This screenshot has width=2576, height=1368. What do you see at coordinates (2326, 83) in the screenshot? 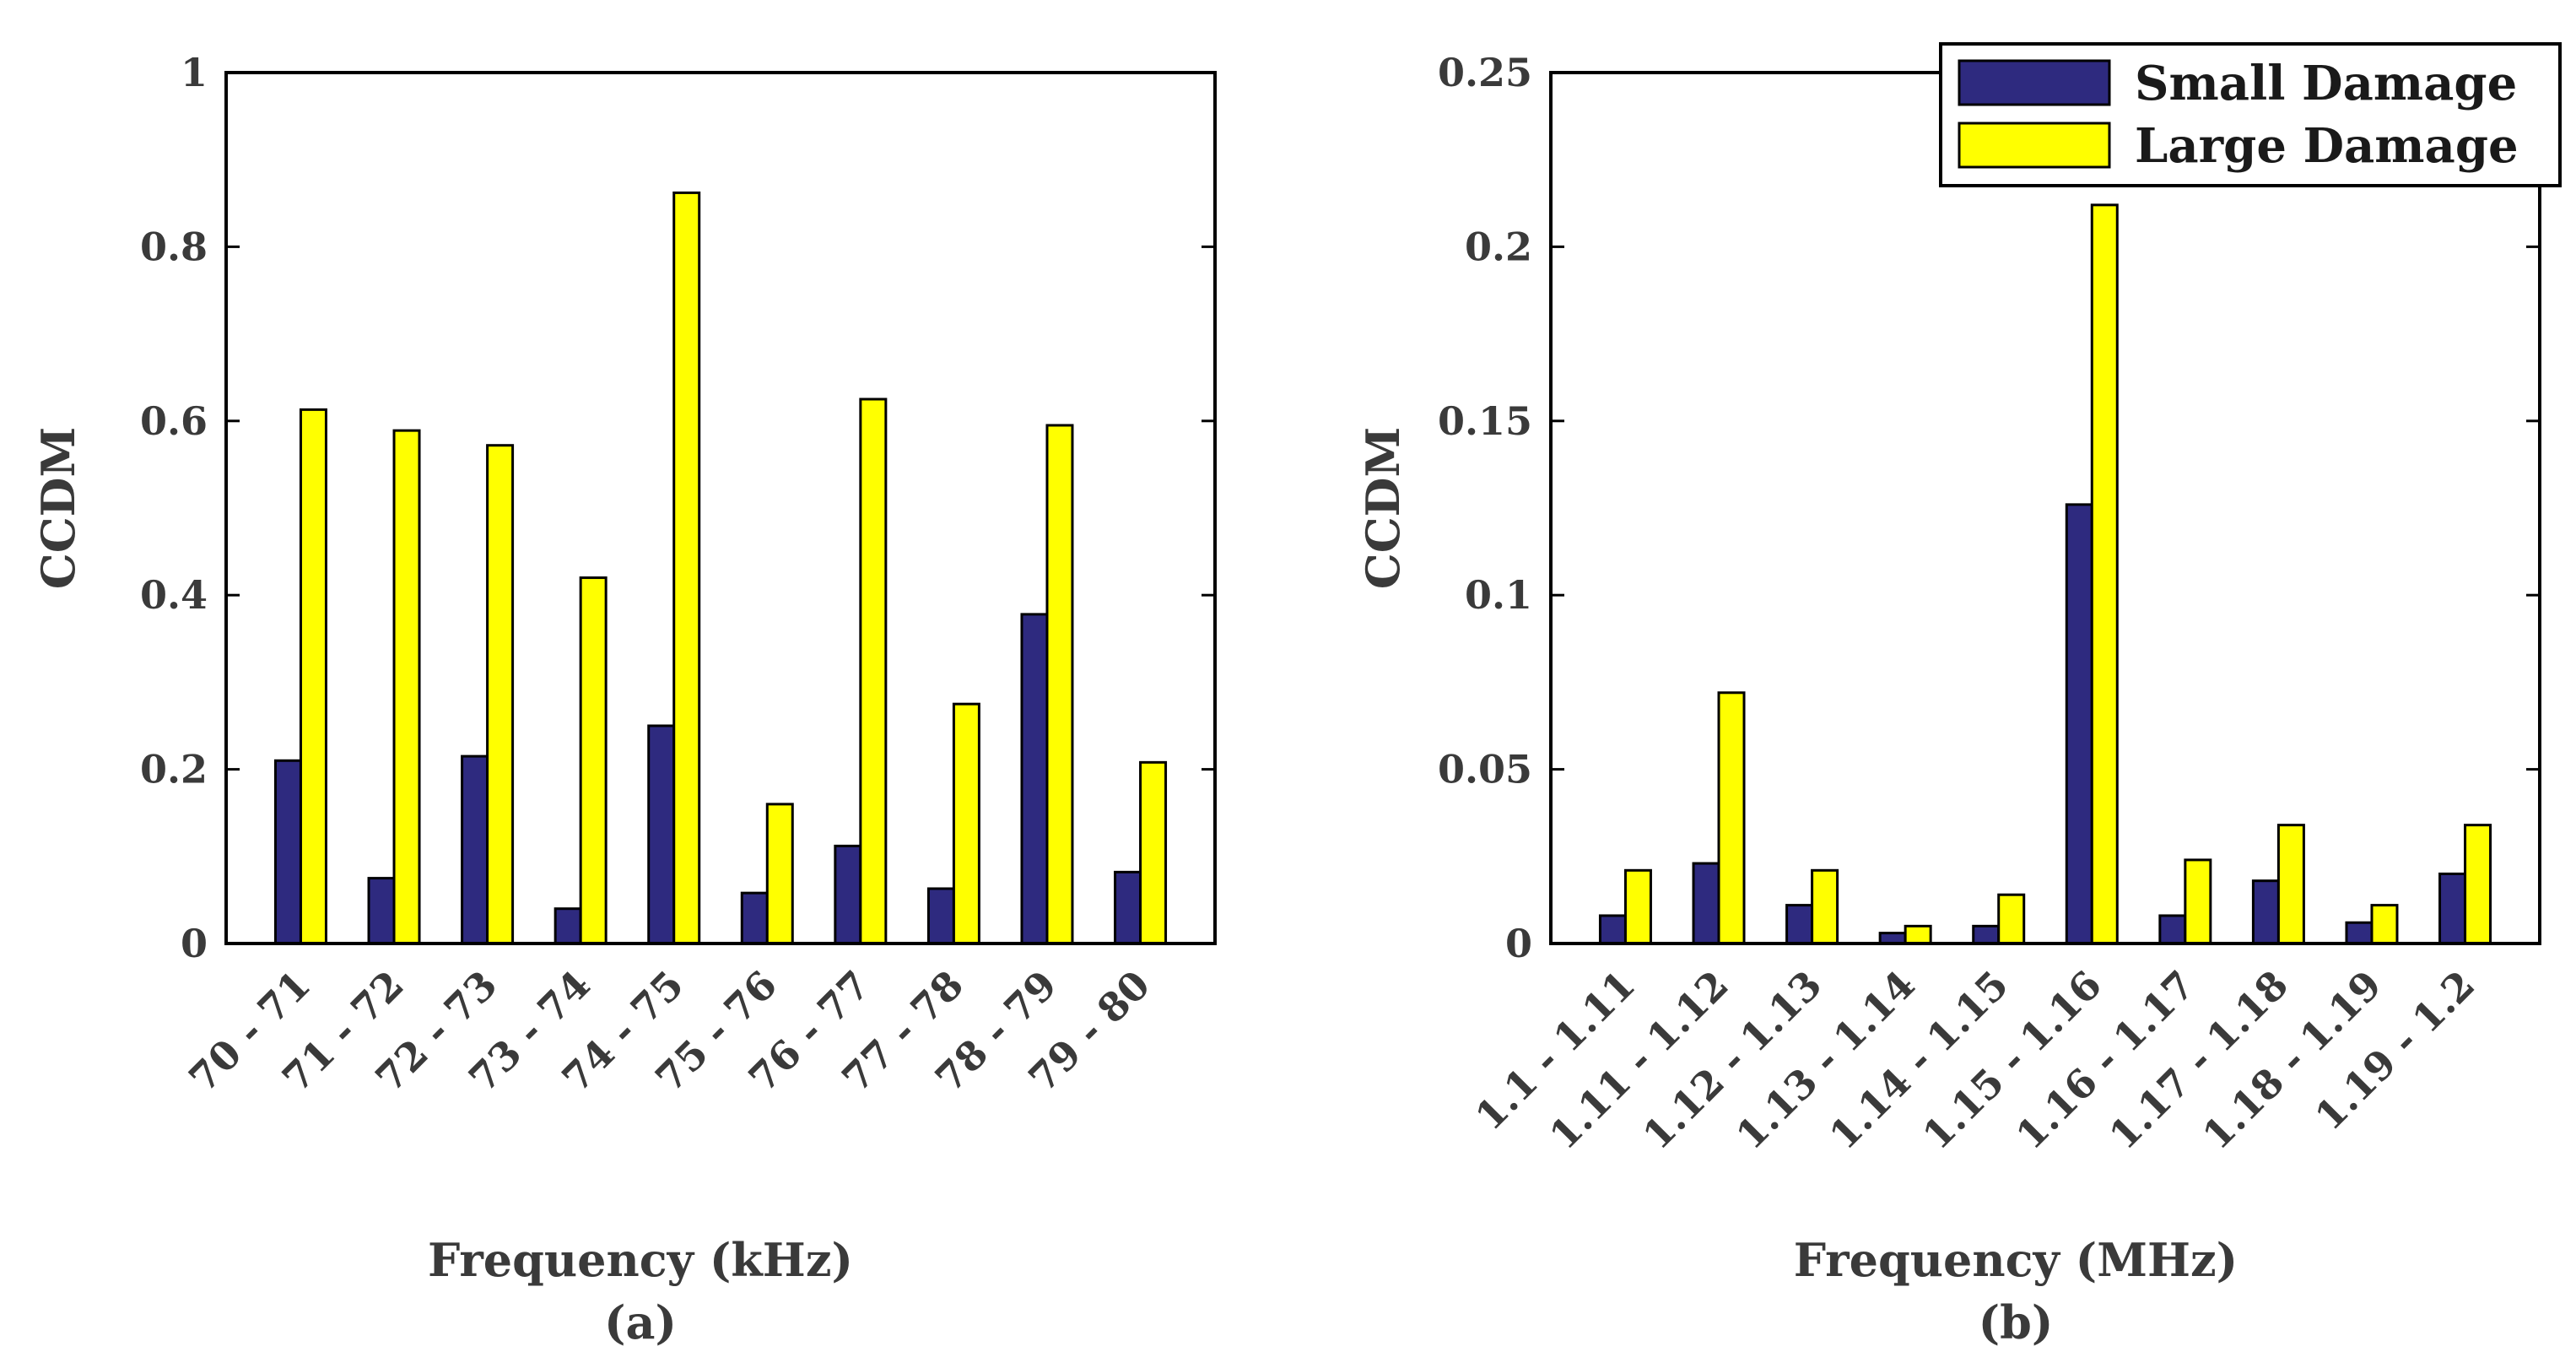
I see `legend-label-small-damage: Small Damage` at bounding box center [2326, 83].